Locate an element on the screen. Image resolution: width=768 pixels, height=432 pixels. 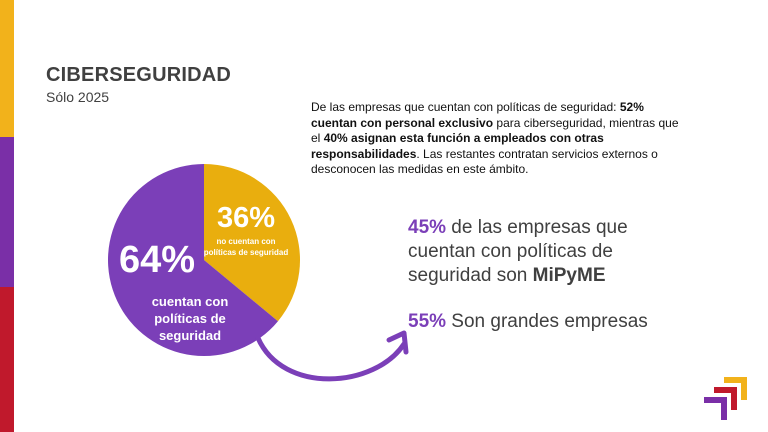
pie-pct-36: 36% is located at coordinates (246, 218).